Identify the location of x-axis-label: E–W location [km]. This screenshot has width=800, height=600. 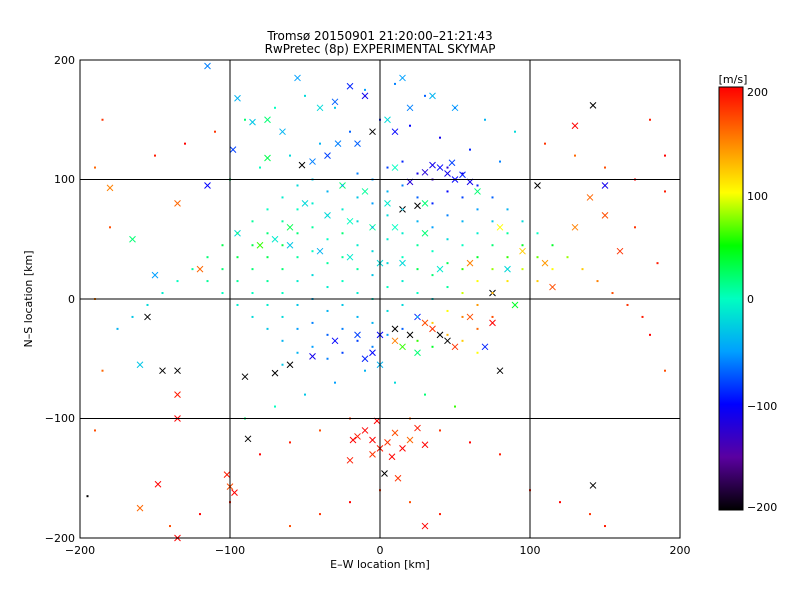
(380, 564).